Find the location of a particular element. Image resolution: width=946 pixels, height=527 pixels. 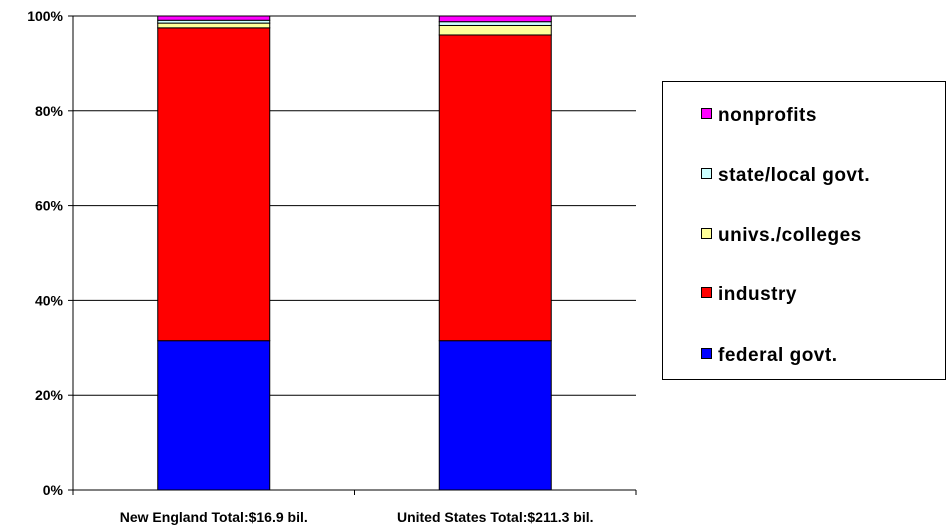

legend-label: state/local govt. is located at coordinates (794, 175).